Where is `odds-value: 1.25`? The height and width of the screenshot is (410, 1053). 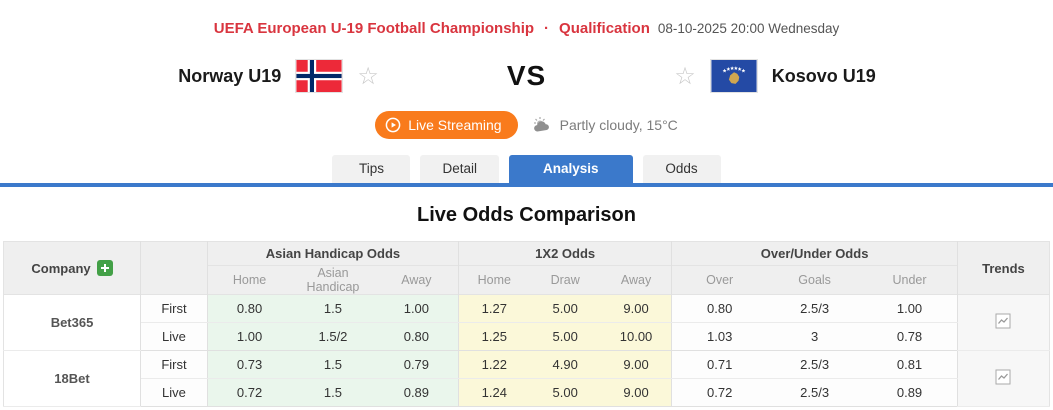
odds-value: 1.25 is located at coordinates (494, 336).